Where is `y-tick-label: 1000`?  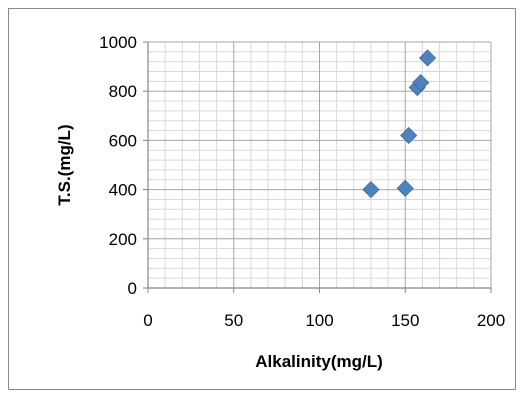
y-tick-label: 1000 is located at coordinates (118, 42).